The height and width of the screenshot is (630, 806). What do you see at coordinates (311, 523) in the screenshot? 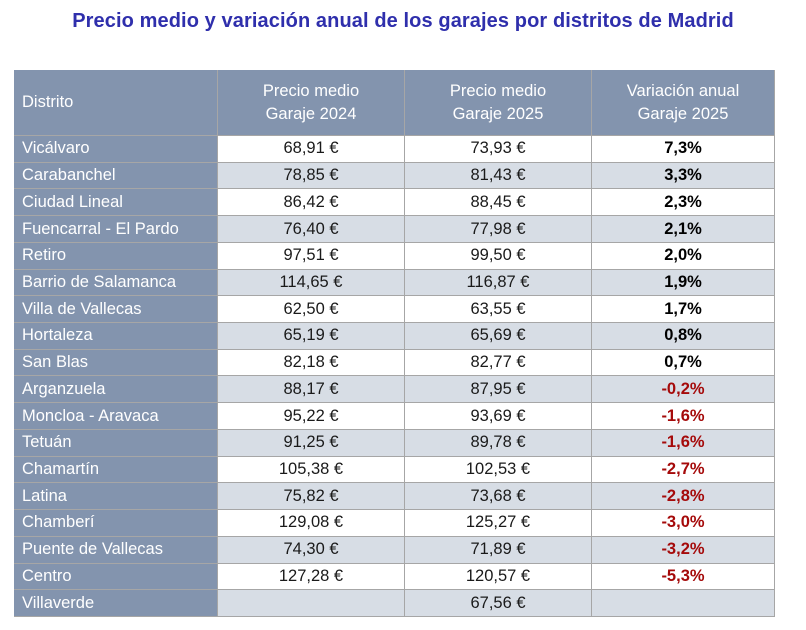
I see `price-2024-cell: 129,08 €` at bounding box center [311, 523].